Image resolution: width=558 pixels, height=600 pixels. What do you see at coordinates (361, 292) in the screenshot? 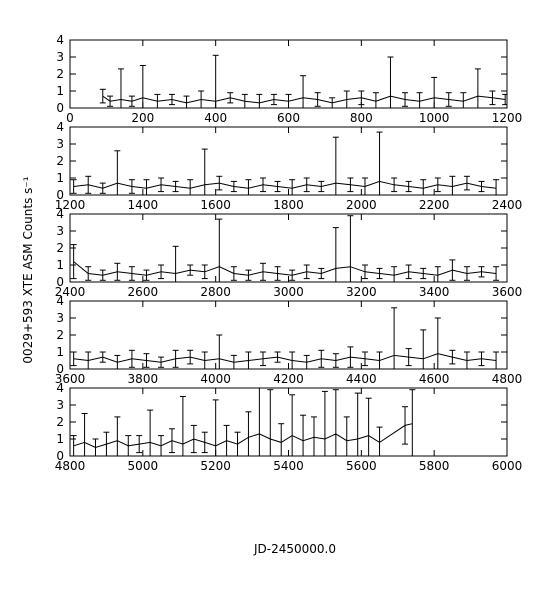
I see `x-tick-label: 3200` at bounding box center [361, 292].